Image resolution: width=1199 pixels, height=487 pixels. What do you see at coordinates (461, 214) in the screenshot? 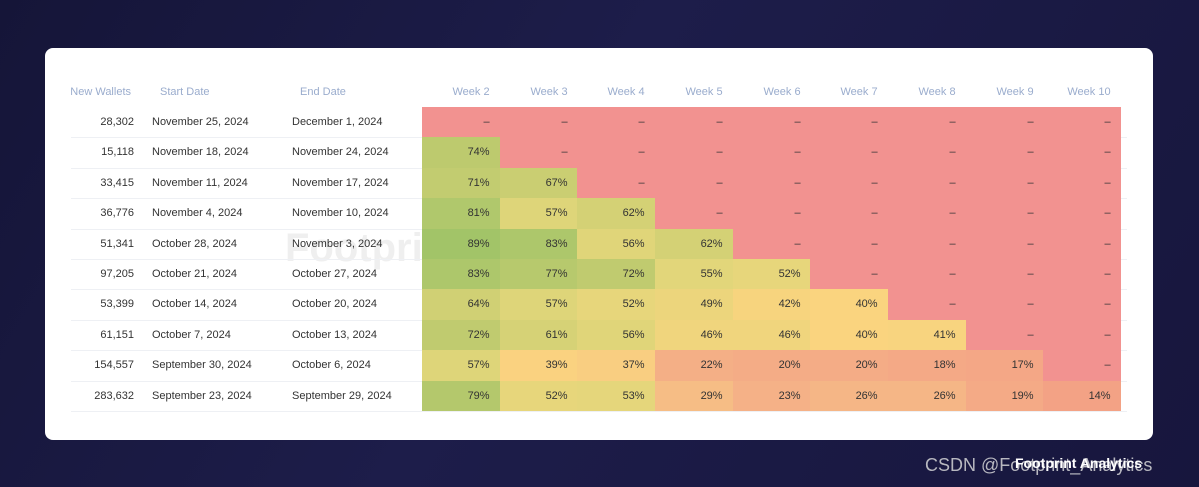
I see `retention-cell: 81%` at bounding box center [461, 214].